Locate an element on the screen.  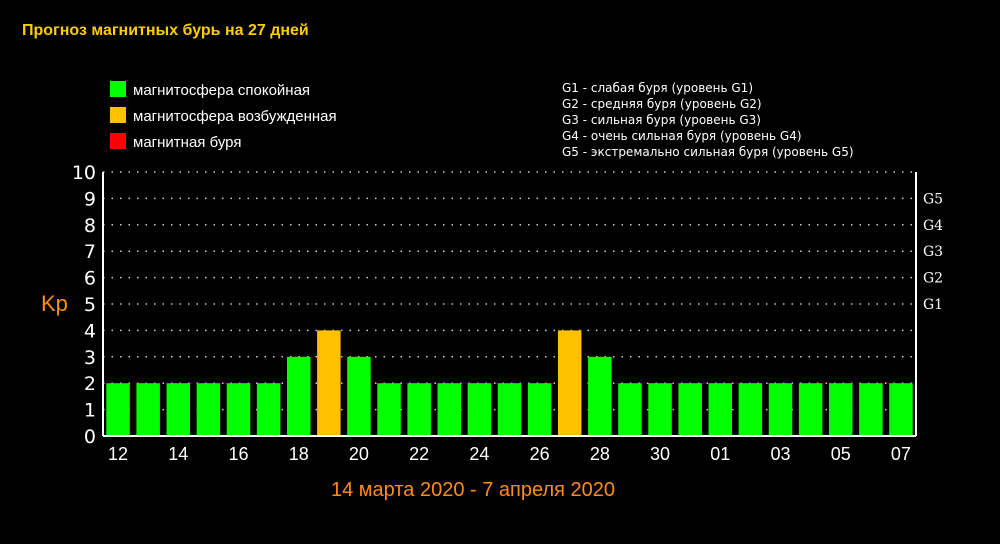
y-tick-label: 10 is located at coordinates (84, 173).